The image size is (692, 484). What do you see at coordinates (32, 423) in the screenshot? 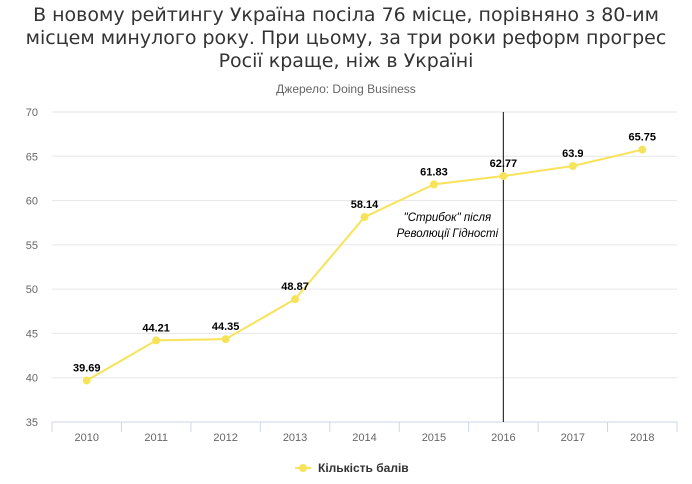
I see `y-tick-label: 35` at bounding box center [32, 423].